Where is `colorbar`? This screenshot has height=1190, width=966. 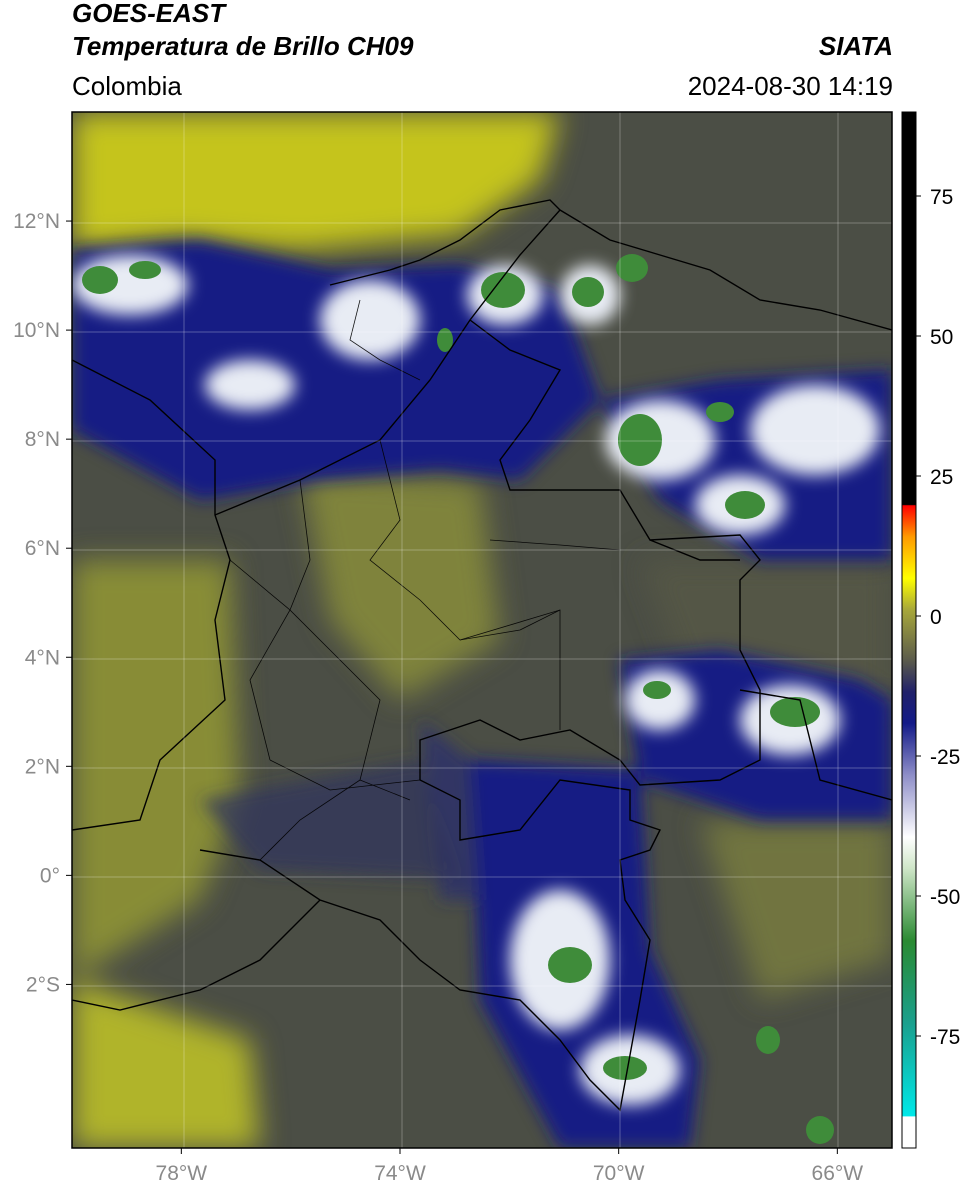
colorbar is located at coordinates (909, 630).